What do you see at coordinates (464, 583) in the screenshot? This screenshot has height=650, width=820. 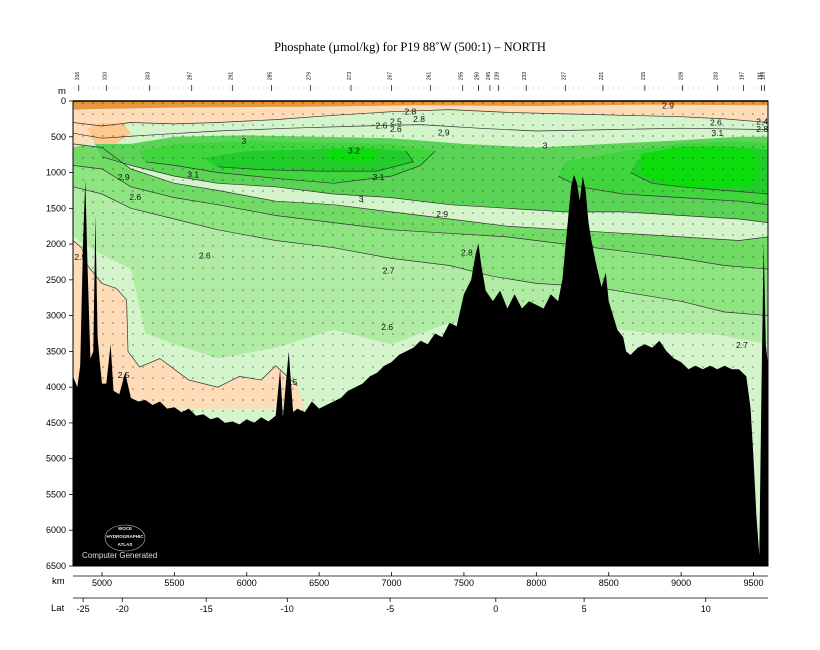 I see `distance-tick-label: 7500` at bounding box center [464, 583].